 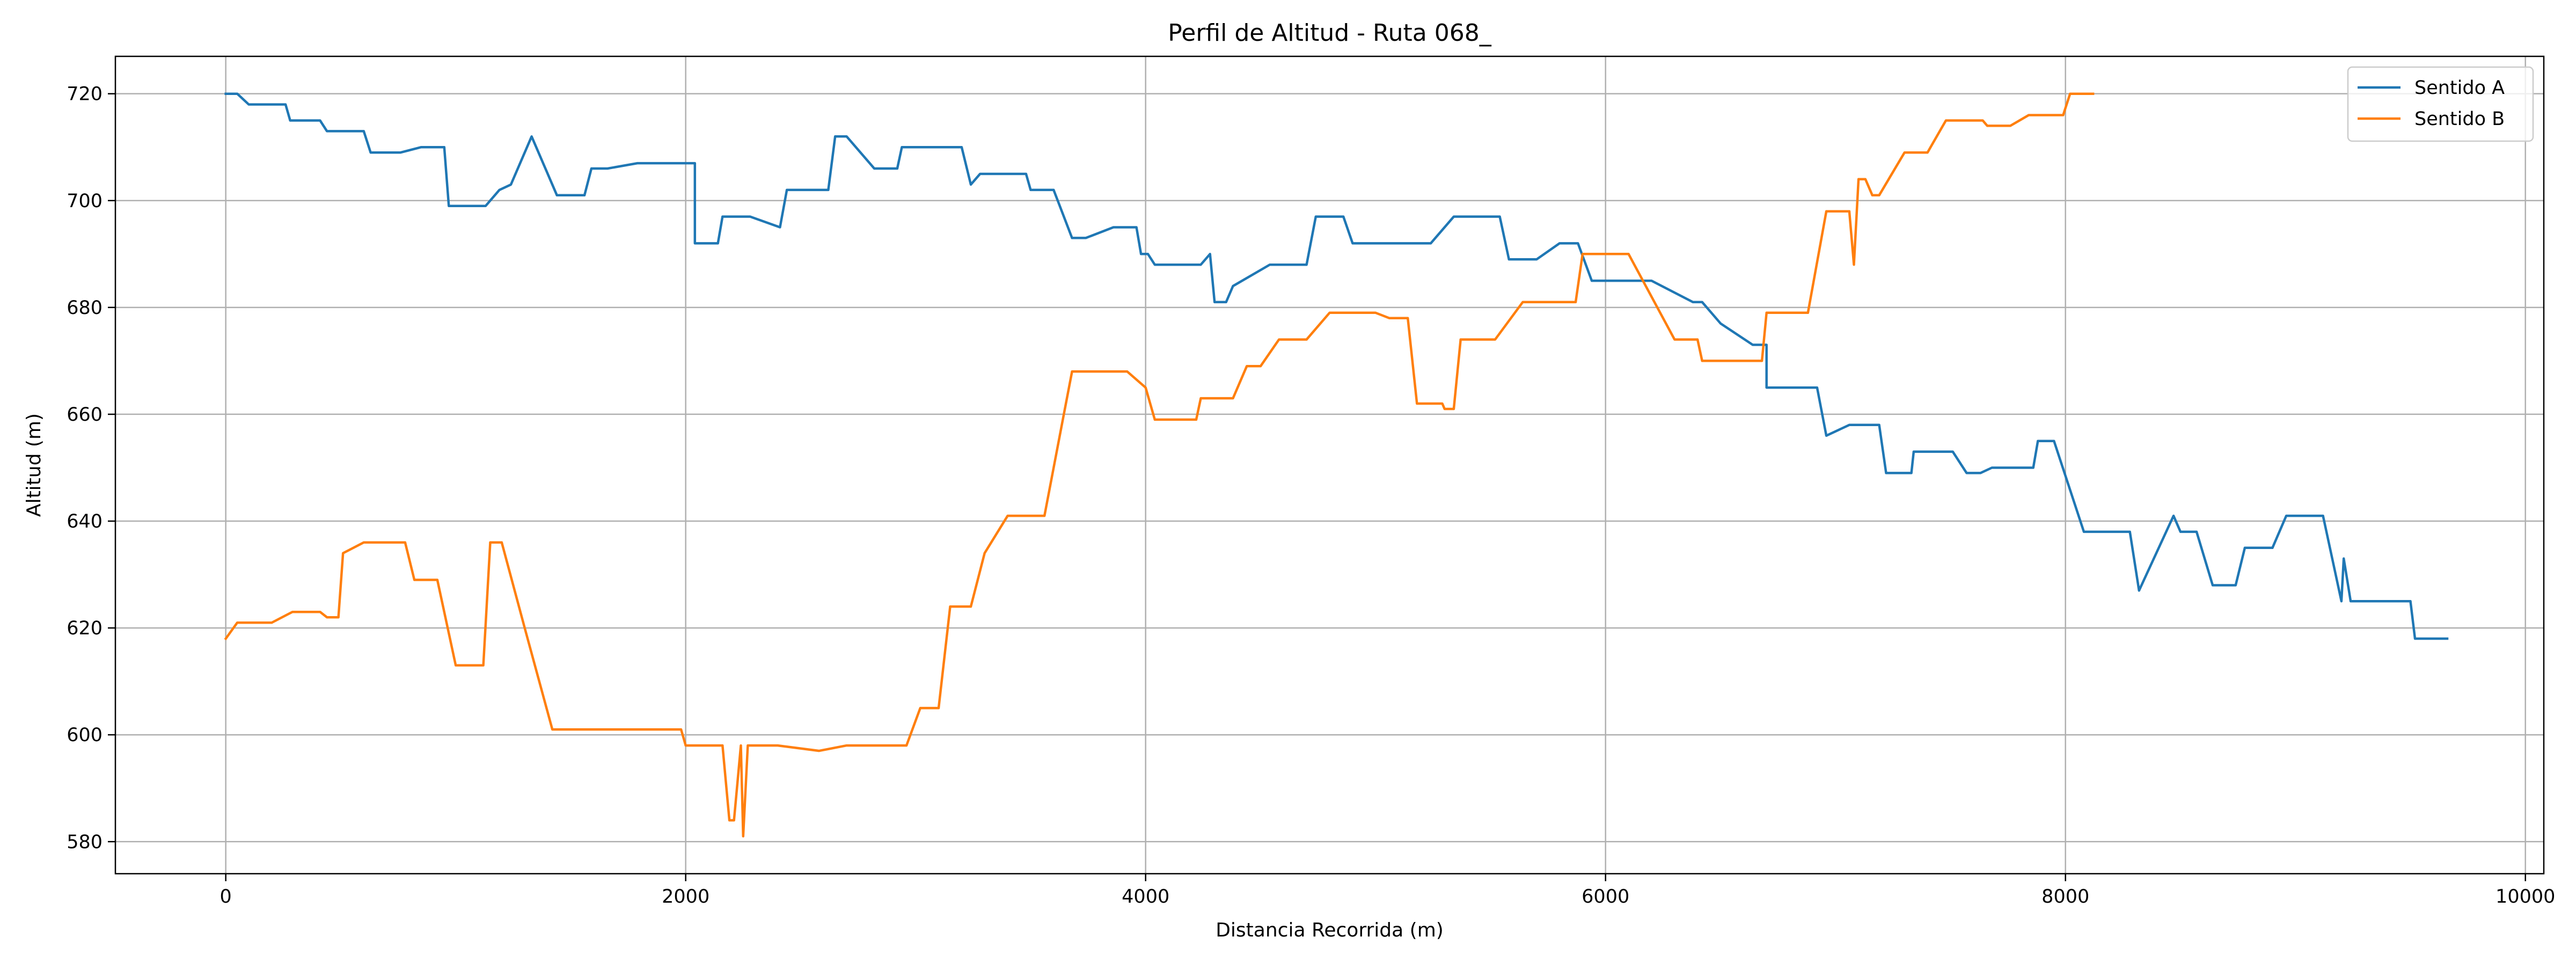 What do you see at coordinates (85, 201) in the screenshot?
I see `y-tick-label: 700` at bounding box center [85, 201].